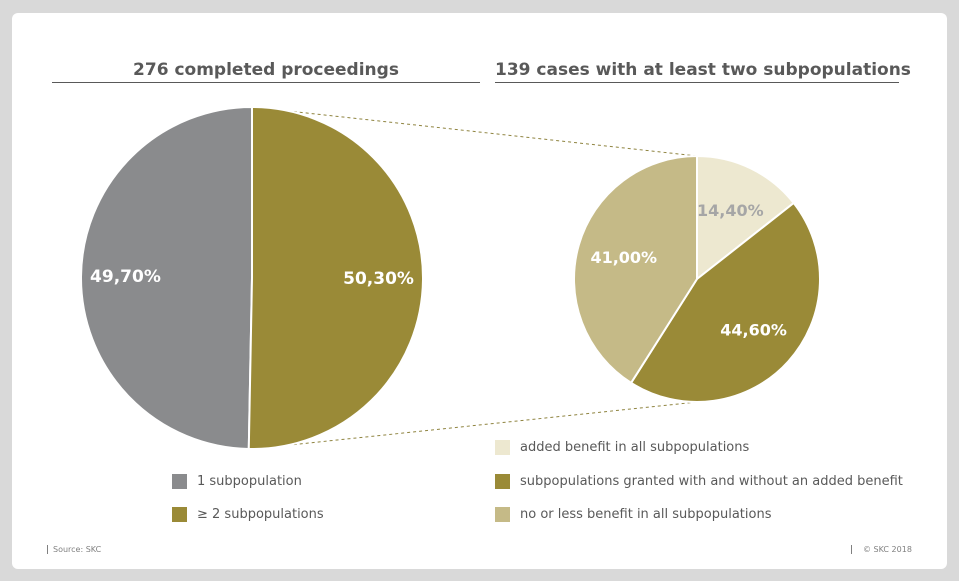 Image resolution: width=959 pixels, height=581 pixels. I want to click on source-note: Source: SKC, so click(74, 549).